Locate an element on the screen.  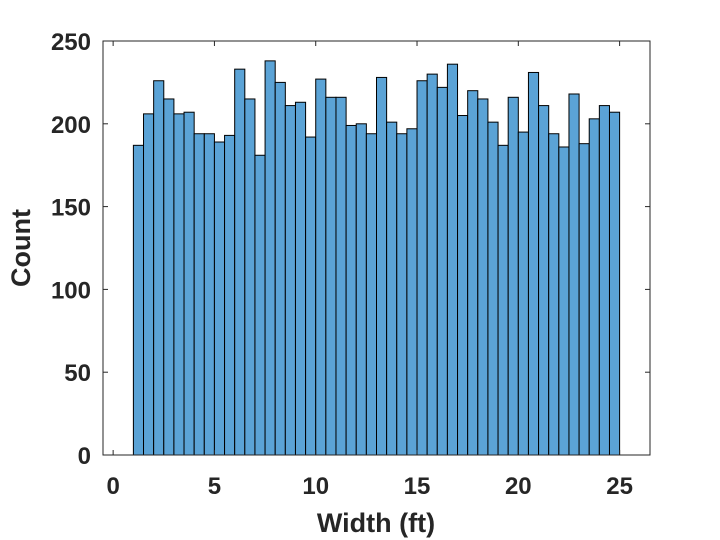
y-tick-label: 250 is located at coordinates (71, 42).